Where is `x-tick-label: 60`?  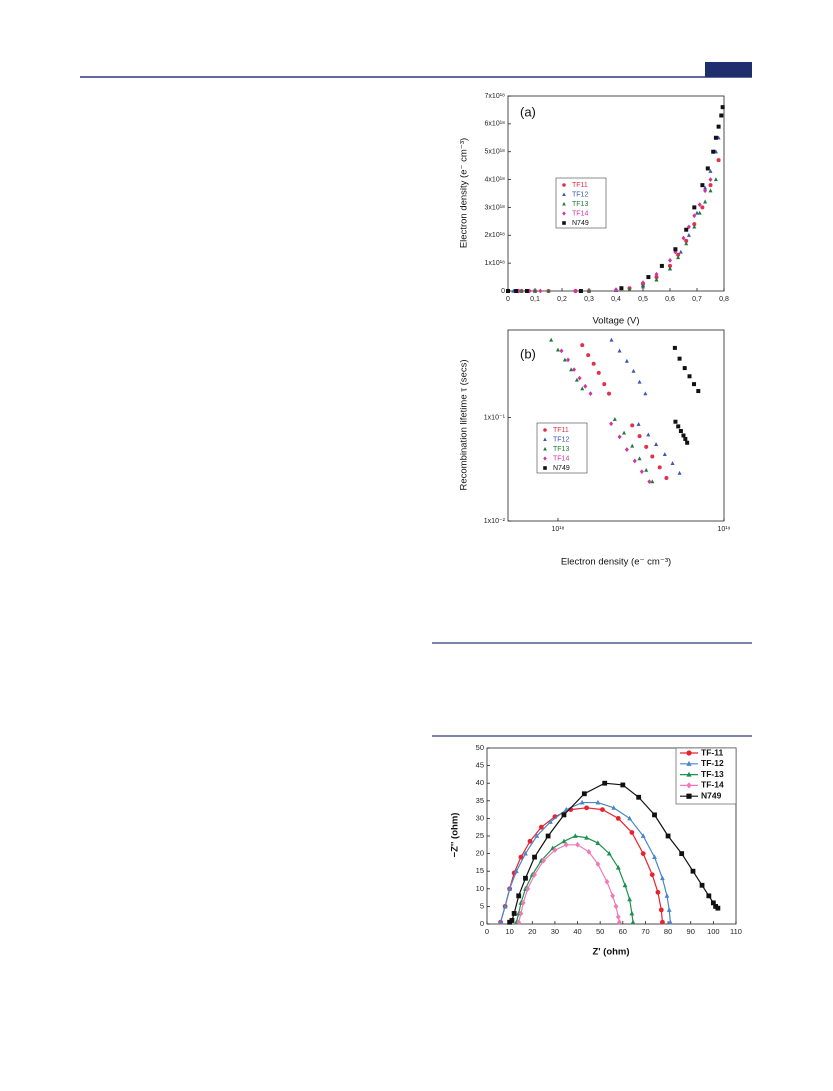 x-tick-label: 60 is located at coordinates (623, 931).